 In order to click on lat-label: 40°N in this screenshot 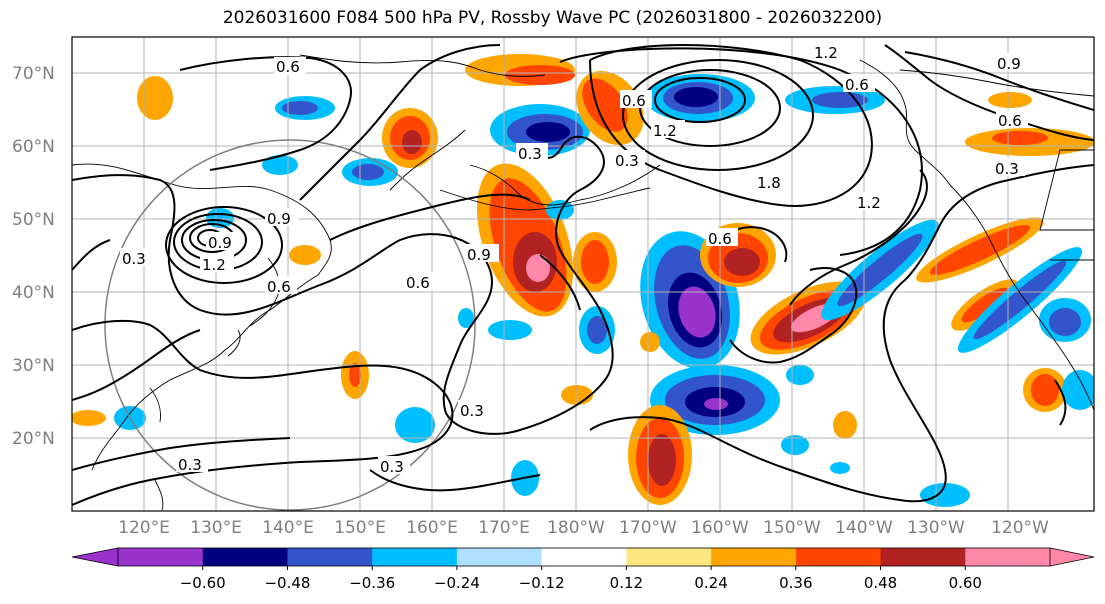, I will do `click(33, 293)`.